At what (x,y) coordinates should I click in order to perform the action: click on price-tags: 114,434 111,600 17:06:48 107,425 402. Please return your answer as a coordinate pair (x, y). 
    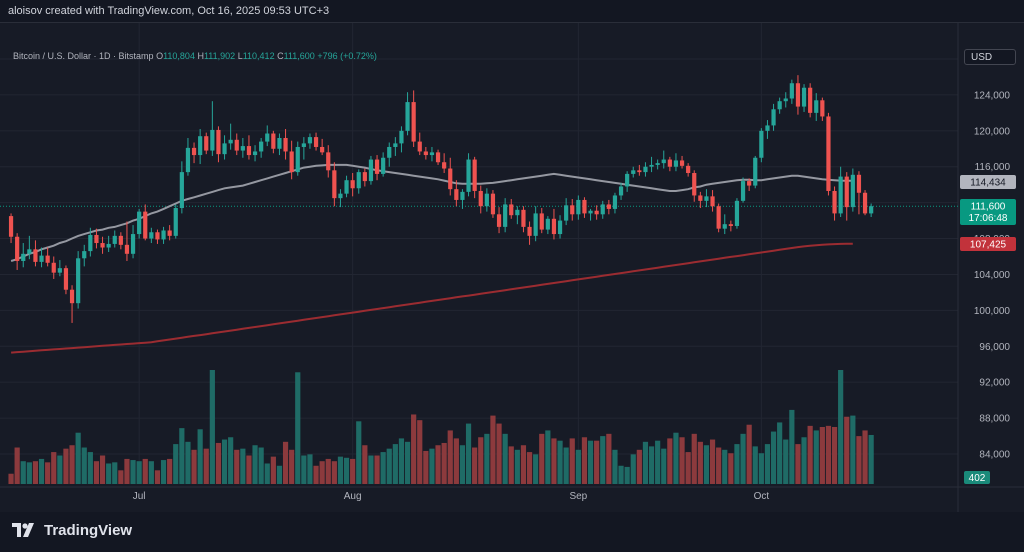
    Looking at the image, I should click on (988, 329).